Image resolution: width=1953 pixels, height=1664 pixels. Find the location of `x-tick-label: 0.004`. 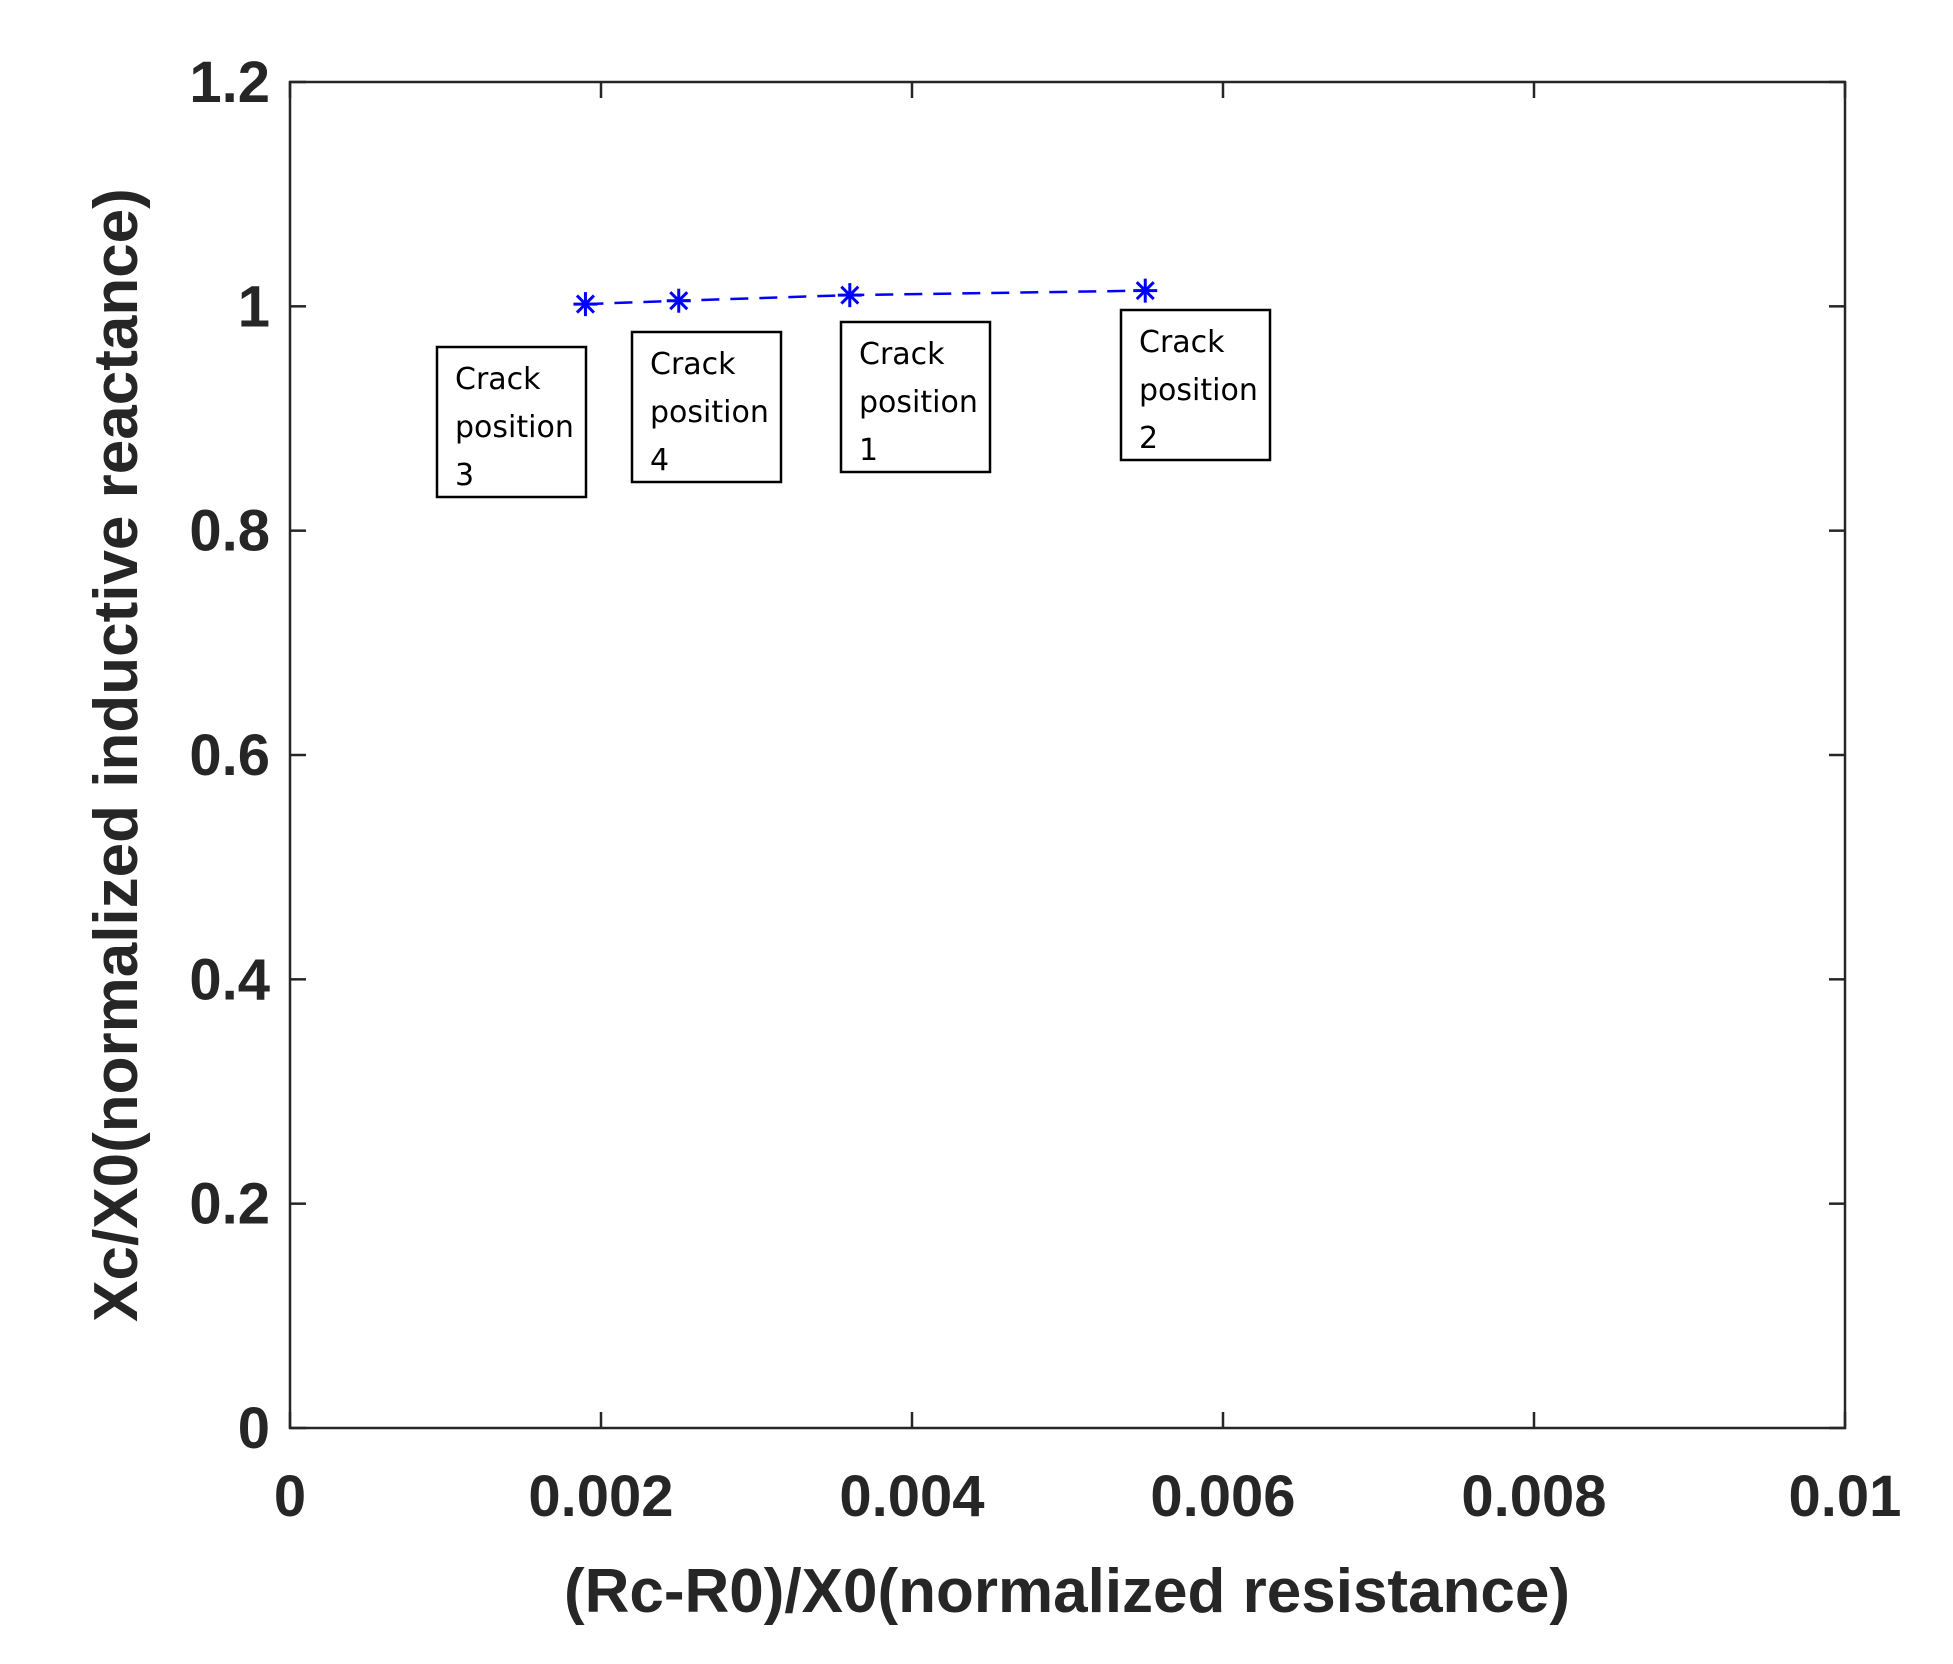

x-tick-label: 0.004 is located at coordinates (911, 1496).